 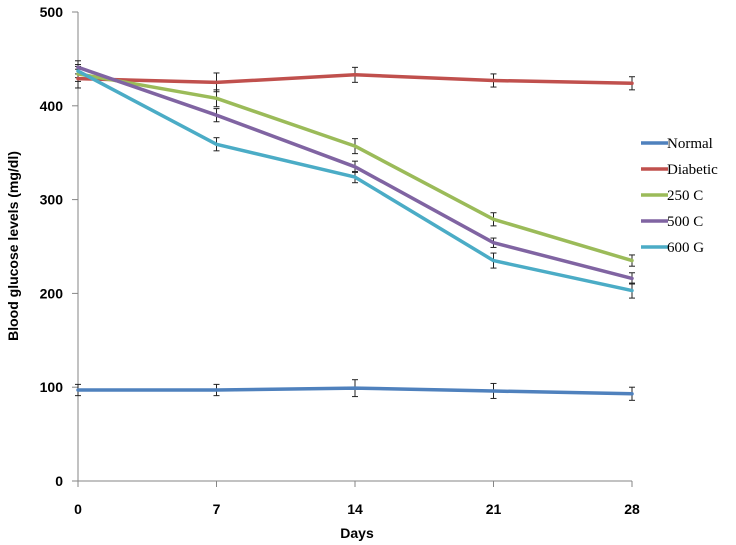 I want to click on legend-label: Diabetic, so click(x=692, y=170).